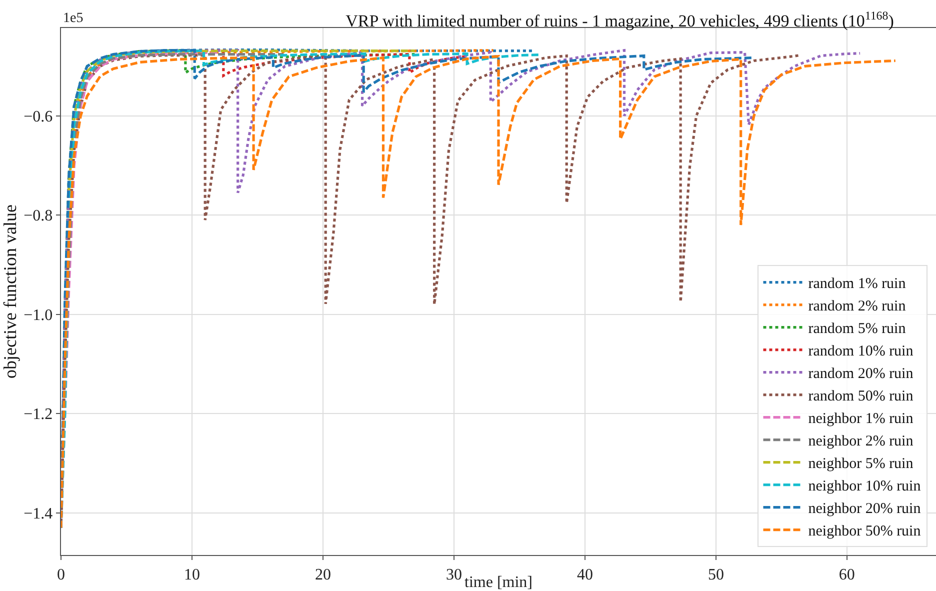 The width and height of the screenshot is (936, 591). What do you see at coordinates (61, 575) in the screenshot?
I see `x-tick-label: 0` at bounding box center [61, 575].